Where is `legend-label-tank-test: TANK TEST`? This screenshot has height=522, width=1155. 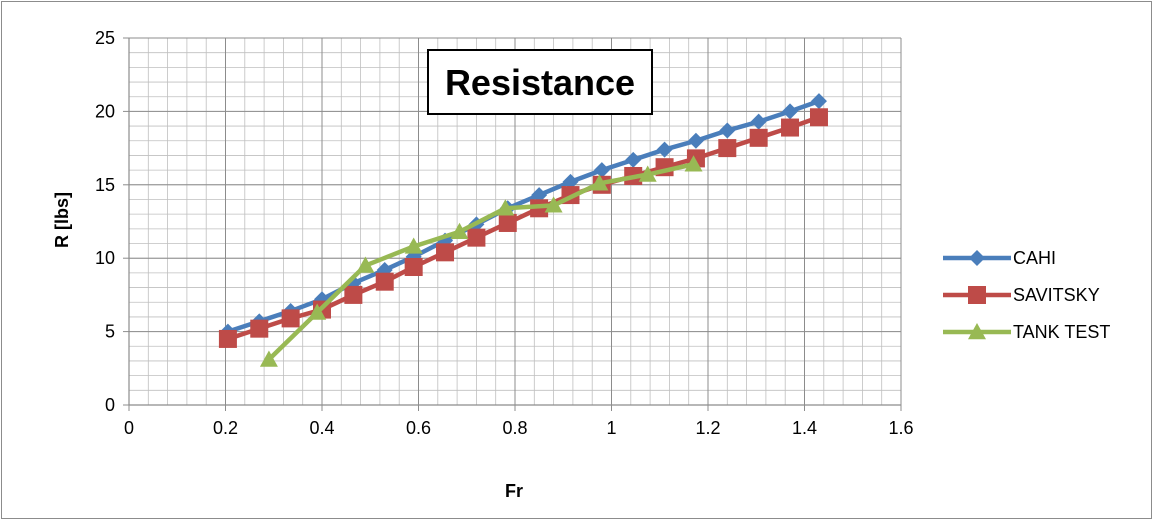 legend-label-tank-test: TANK TEST is located at coordinates (1061, 332).